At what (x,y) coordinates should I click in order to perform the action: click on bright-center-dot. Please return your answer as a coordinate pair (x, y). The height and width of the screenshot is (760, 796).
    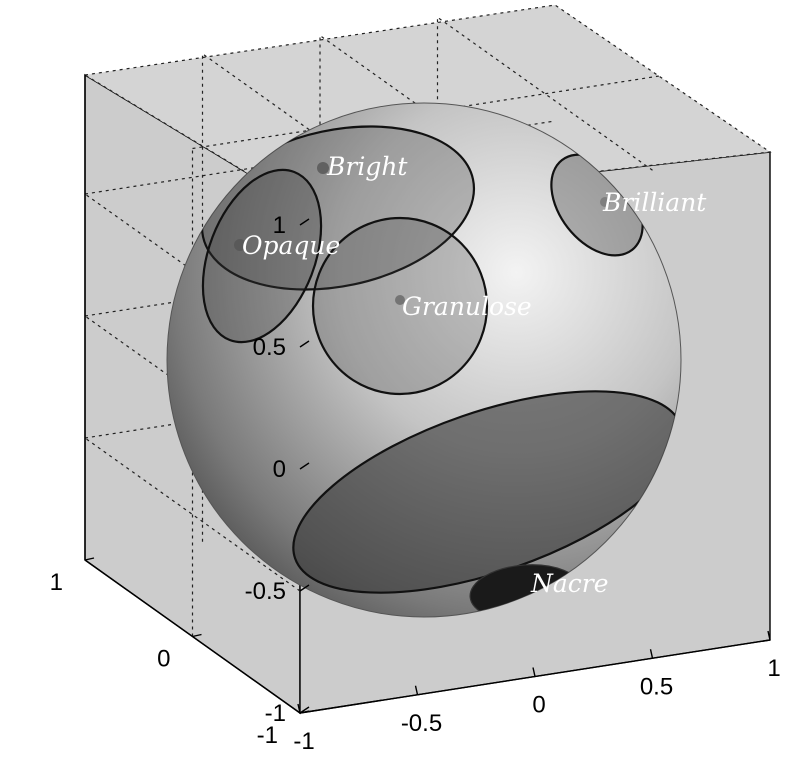
    Looking at the image, I should click on (323, 168).